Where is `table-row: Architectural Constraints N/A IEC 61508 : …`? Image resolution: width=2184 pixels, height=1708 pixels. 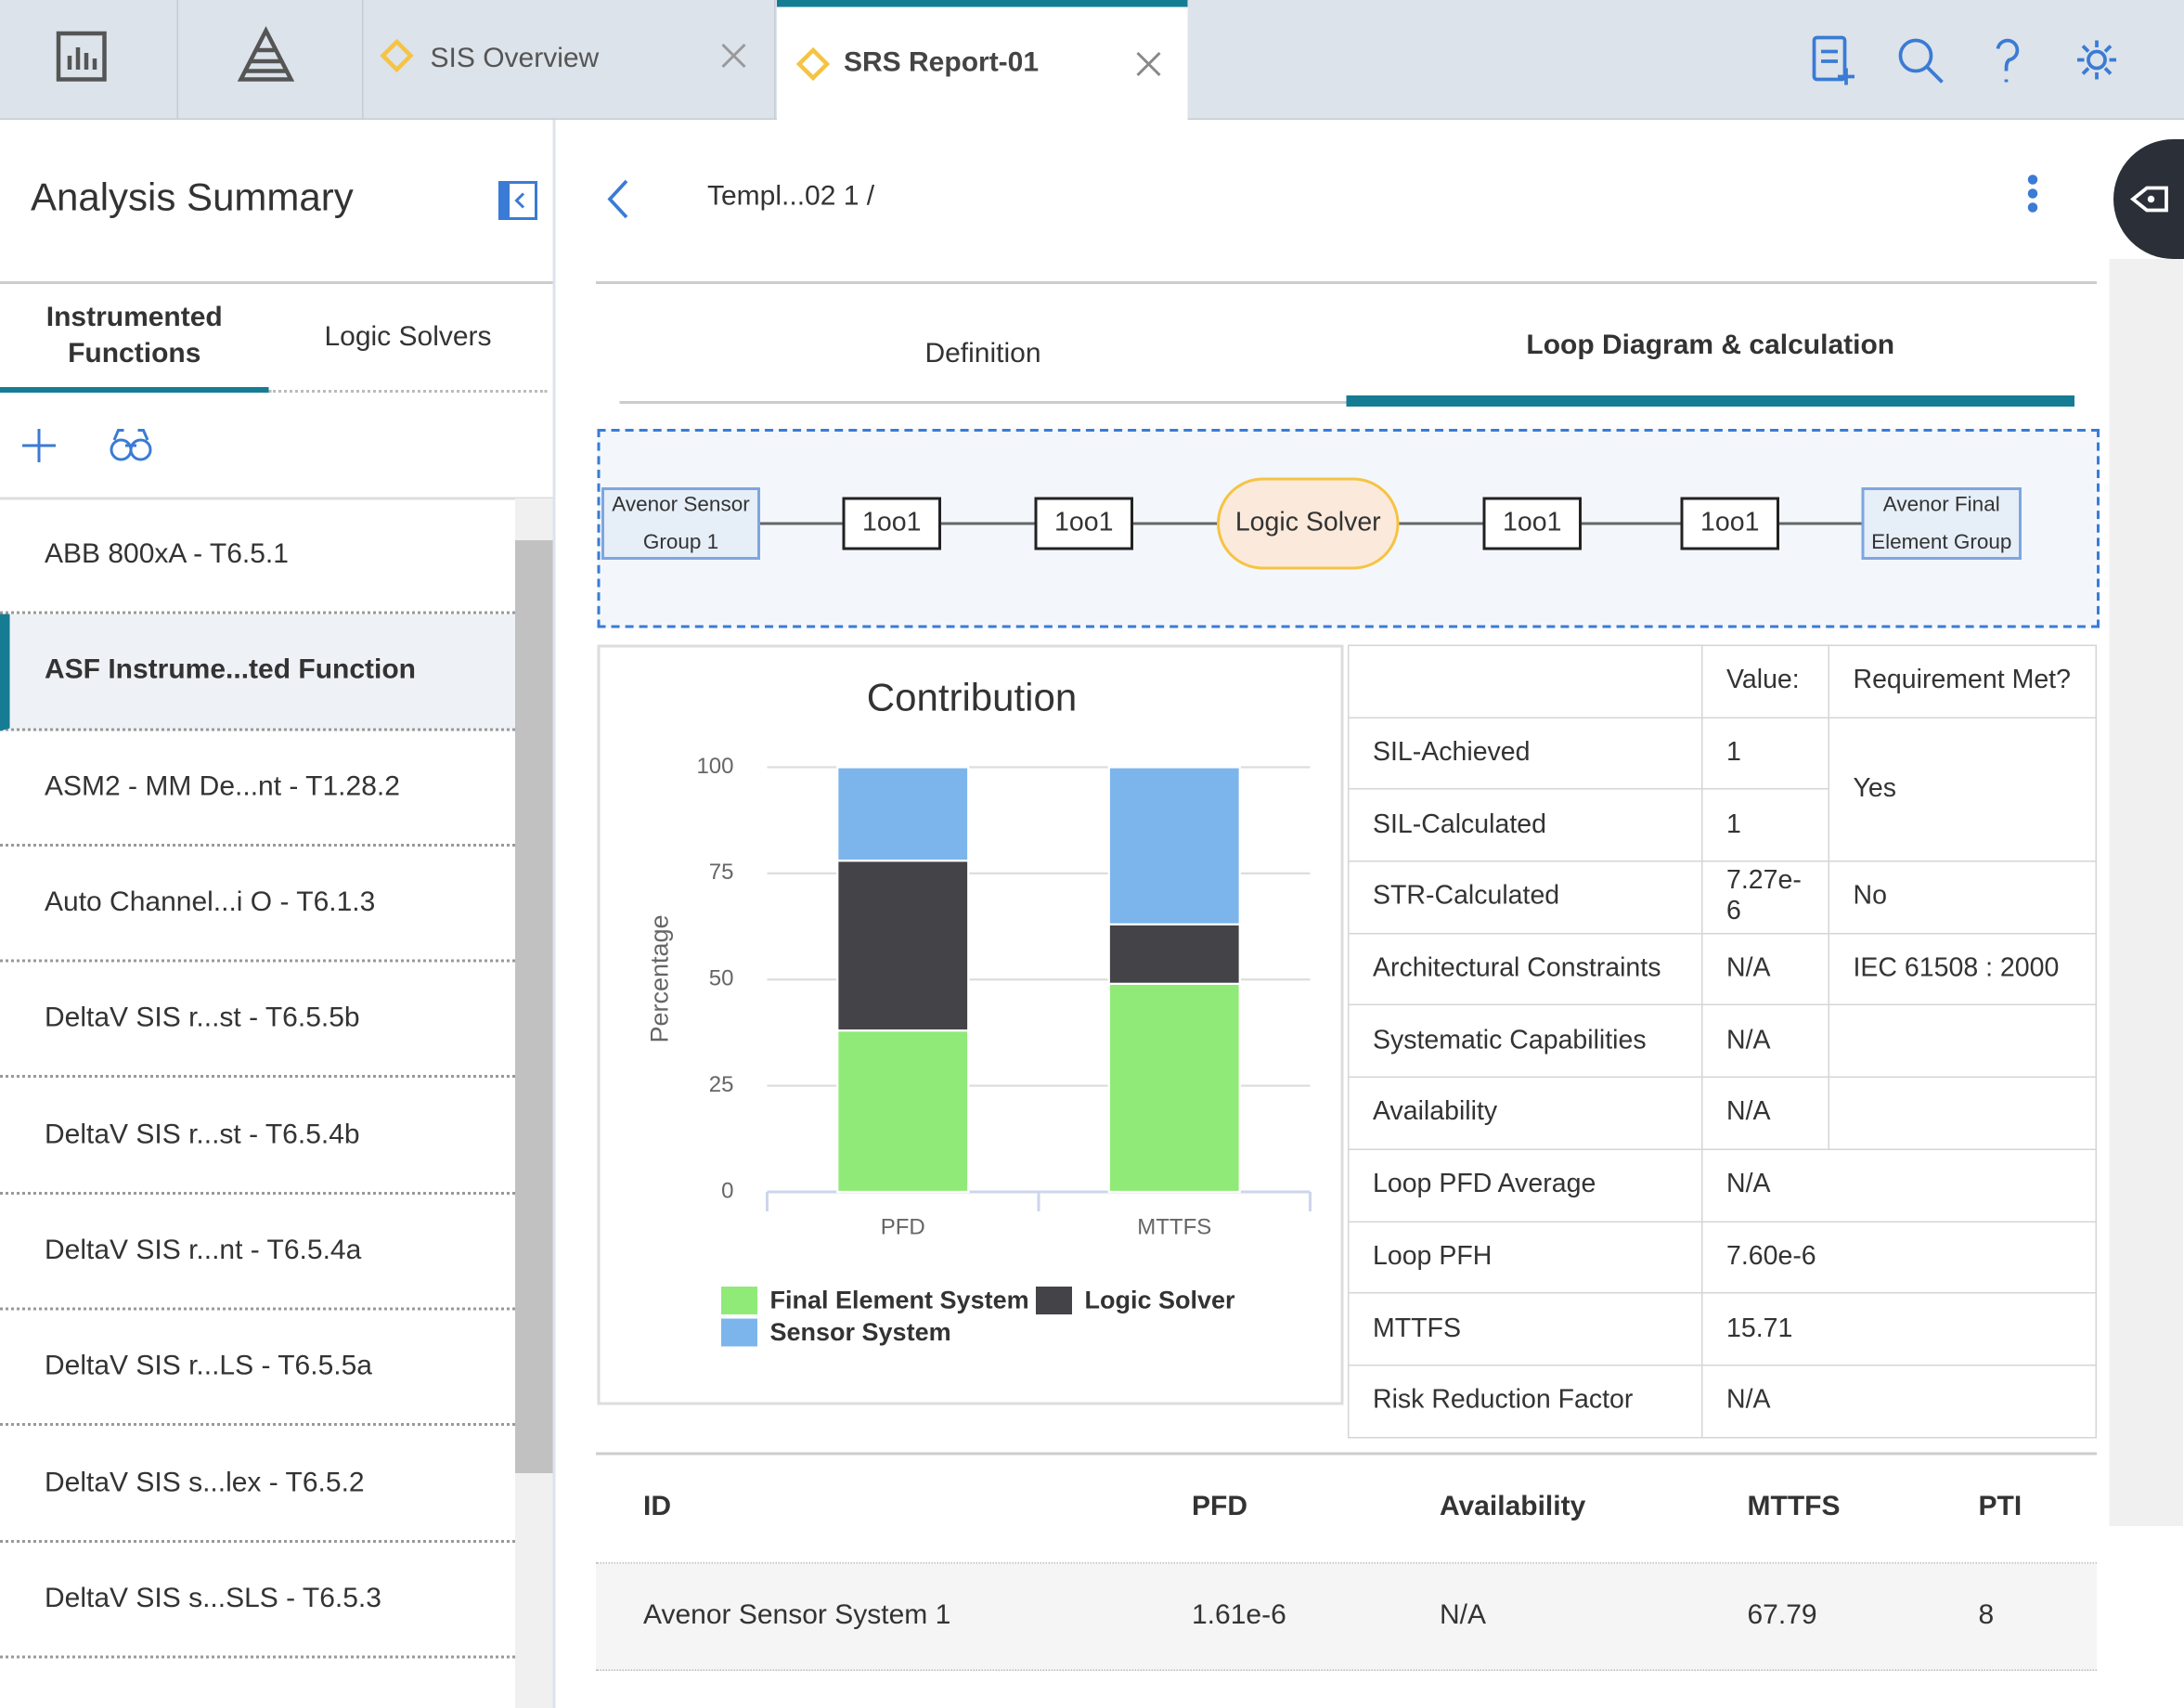 table-row: Architectural Constraints N/A IEC 61508 : … is located at coordinates (1722, 969).